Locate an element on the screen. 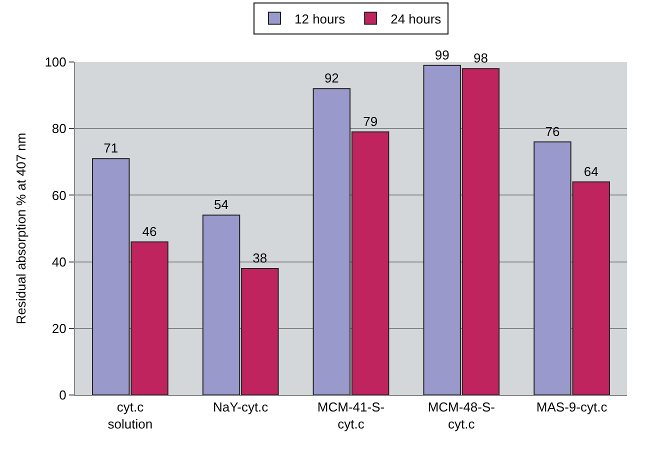  y-tick-label: 80 is located at coordinates (59, 128).